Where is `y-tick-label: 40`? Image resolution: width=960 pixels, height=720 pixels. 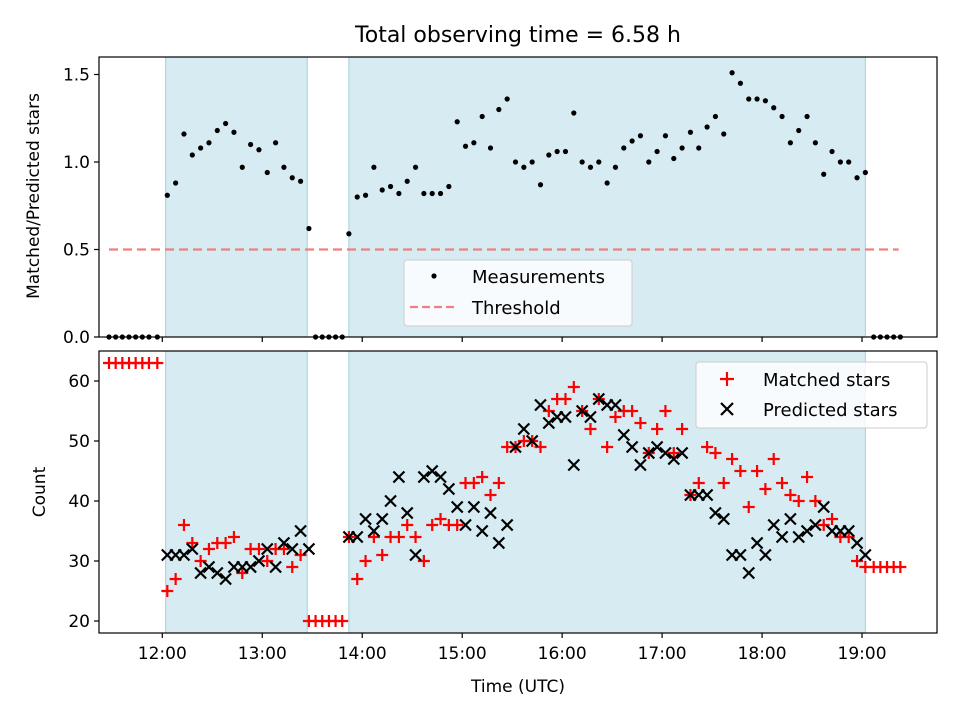 y-tick-label: 40 is located at coordinates (79, 502).